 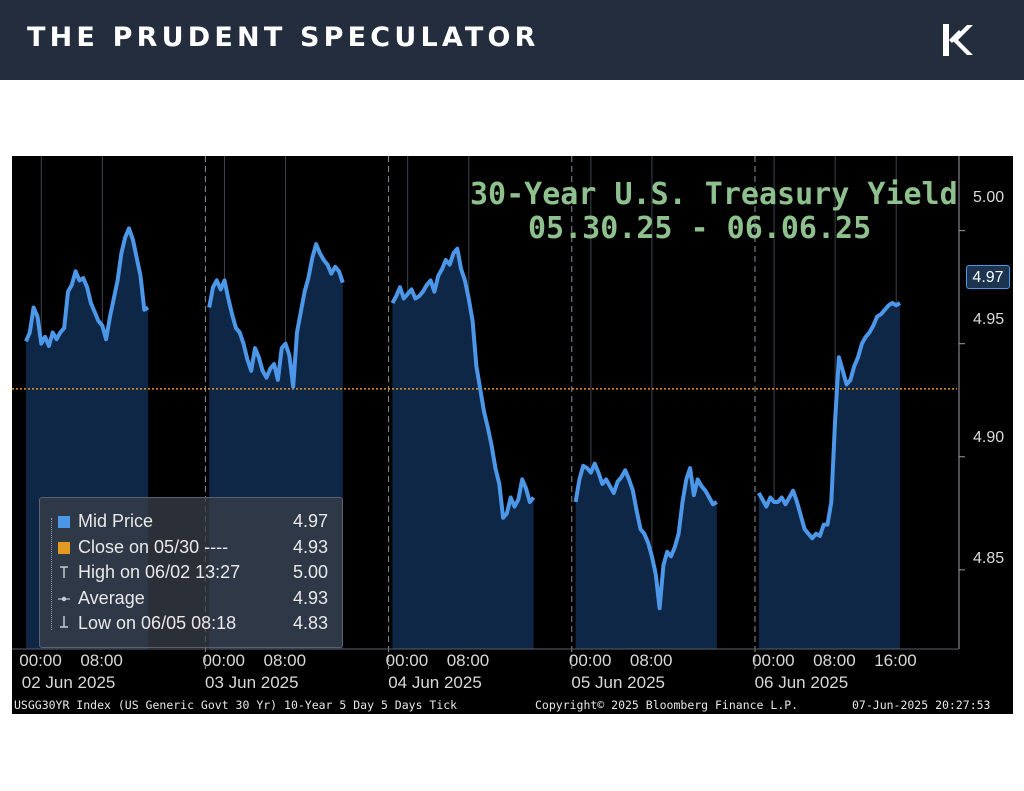 I want to click on brand-name: THE PRUDENT SPECULATOR, so click(x=283, y=37).